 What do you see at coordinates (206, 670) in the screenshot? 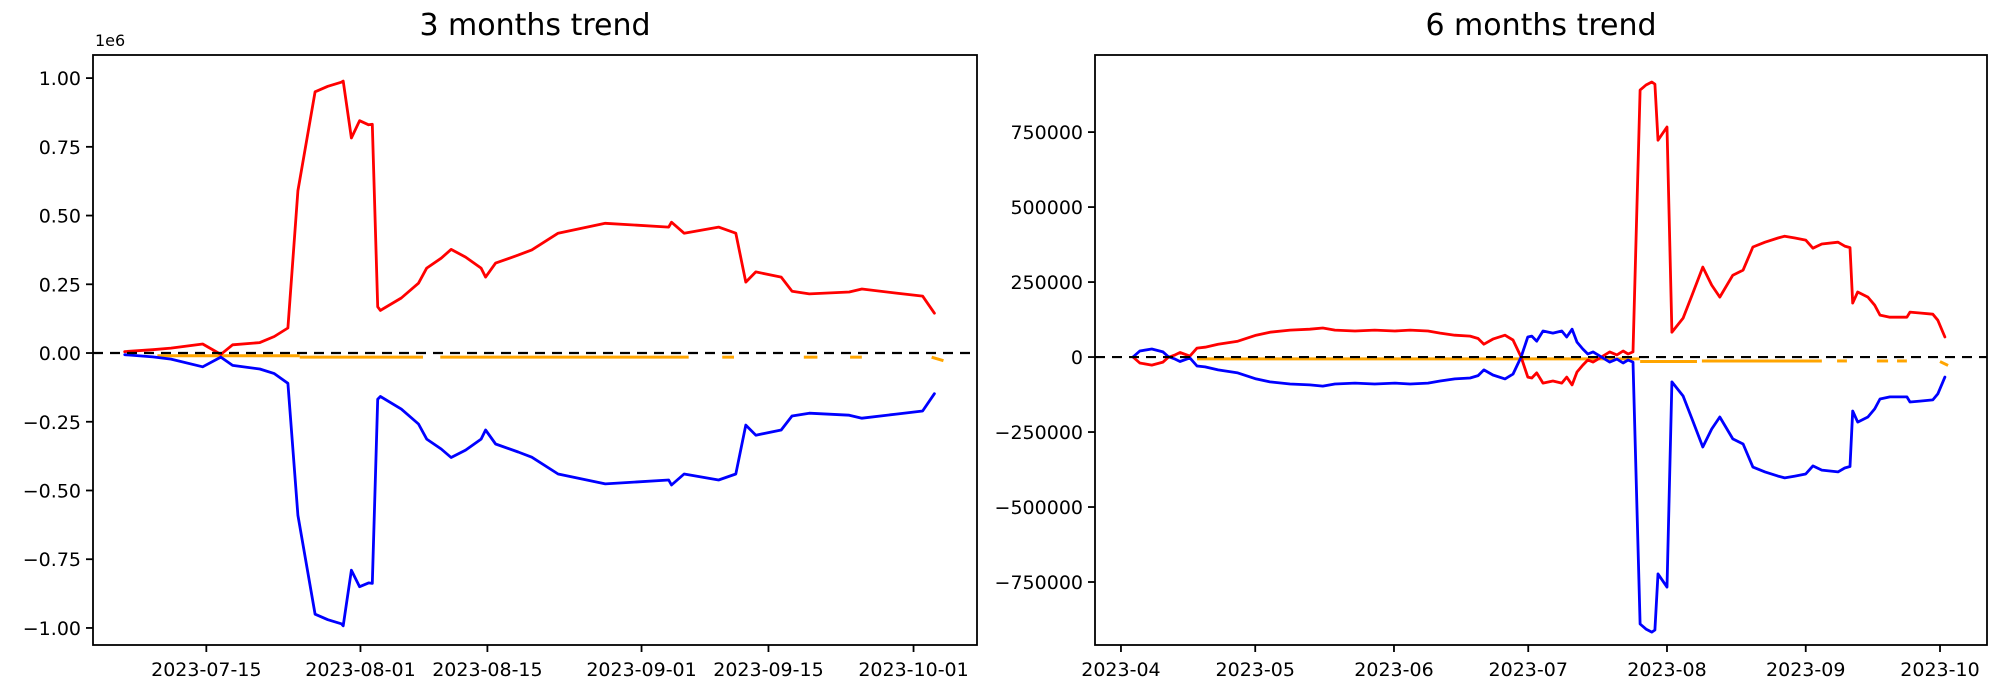
I see `x-tick-label: 2023-07-15` at bounding box center [206, 670].